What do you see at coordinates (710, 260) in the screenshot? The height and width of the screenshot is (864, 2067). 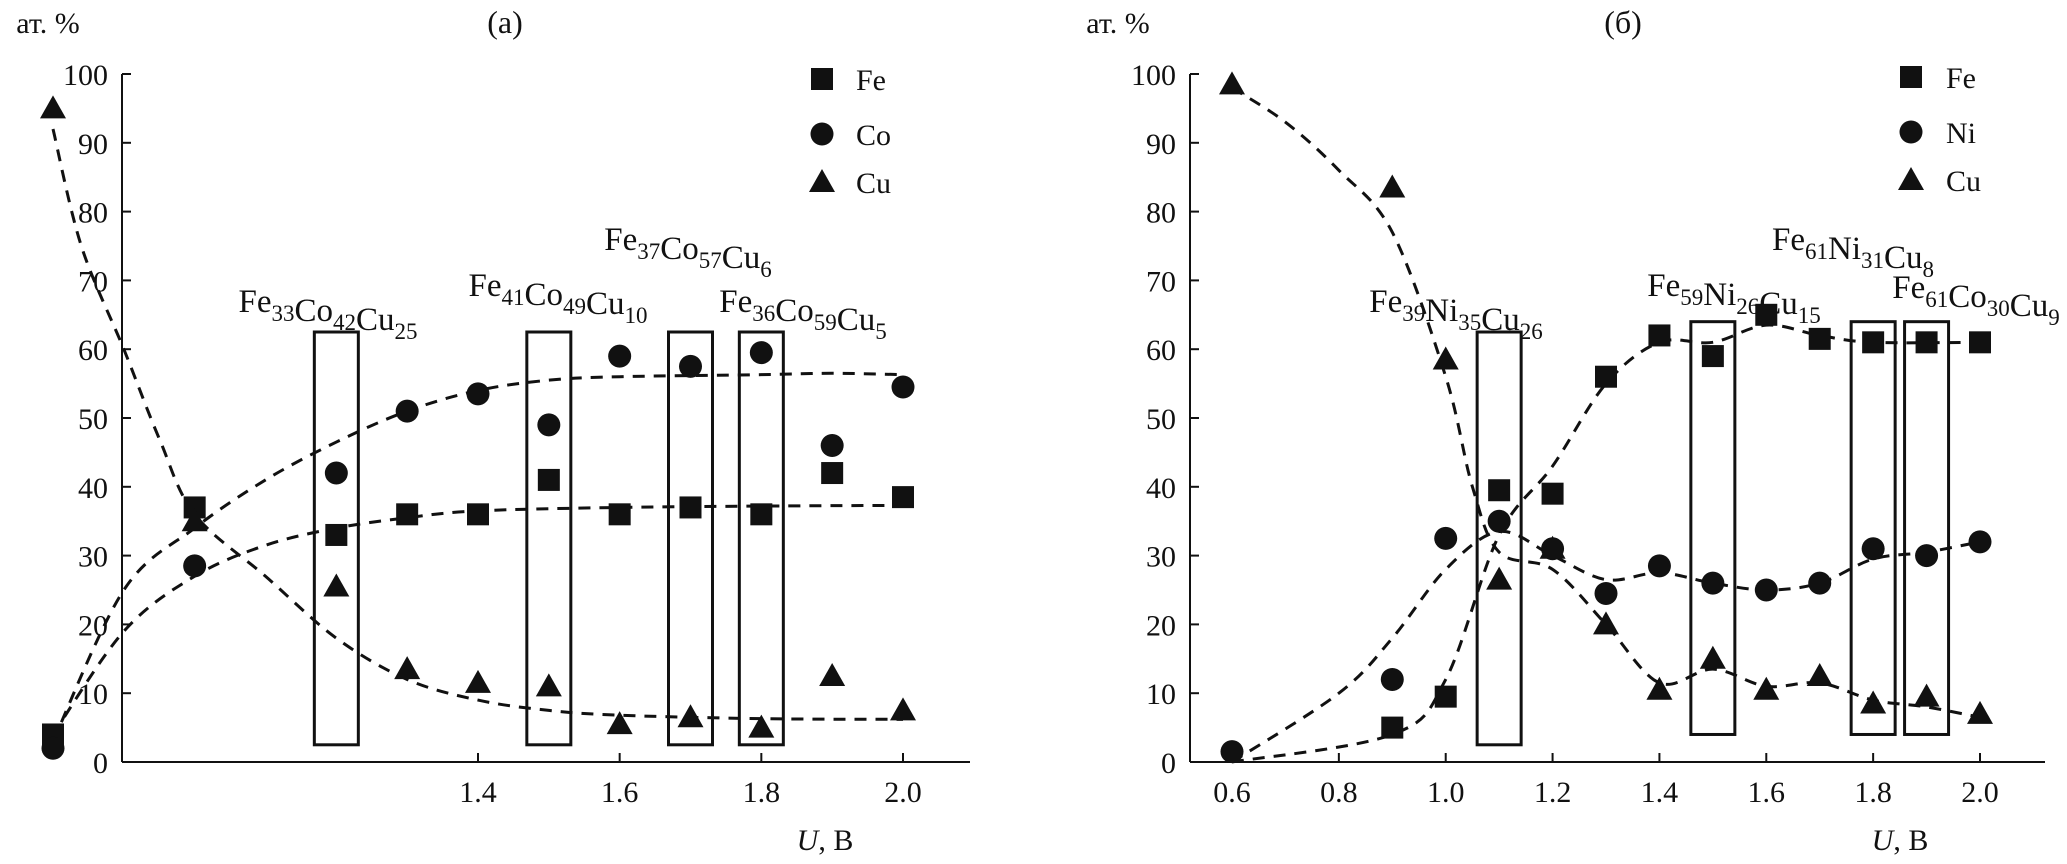 I see `formula-subscript: 57` at bounding box center [710, 260].